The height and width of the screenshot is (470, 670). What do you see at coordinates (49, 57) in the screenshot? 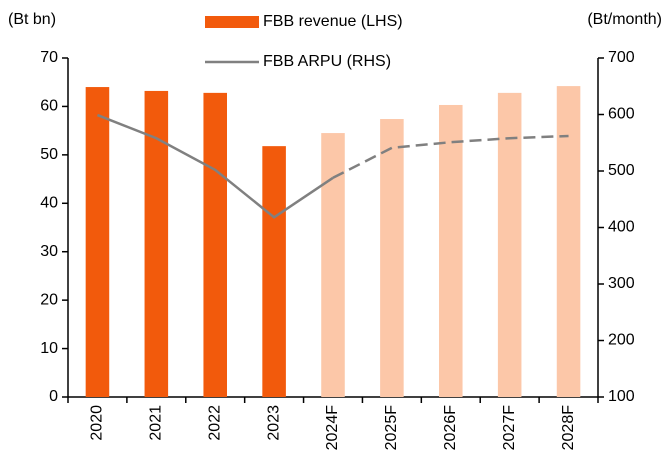
I see `y-tick-label: 70` at bounding box center [49, 57].